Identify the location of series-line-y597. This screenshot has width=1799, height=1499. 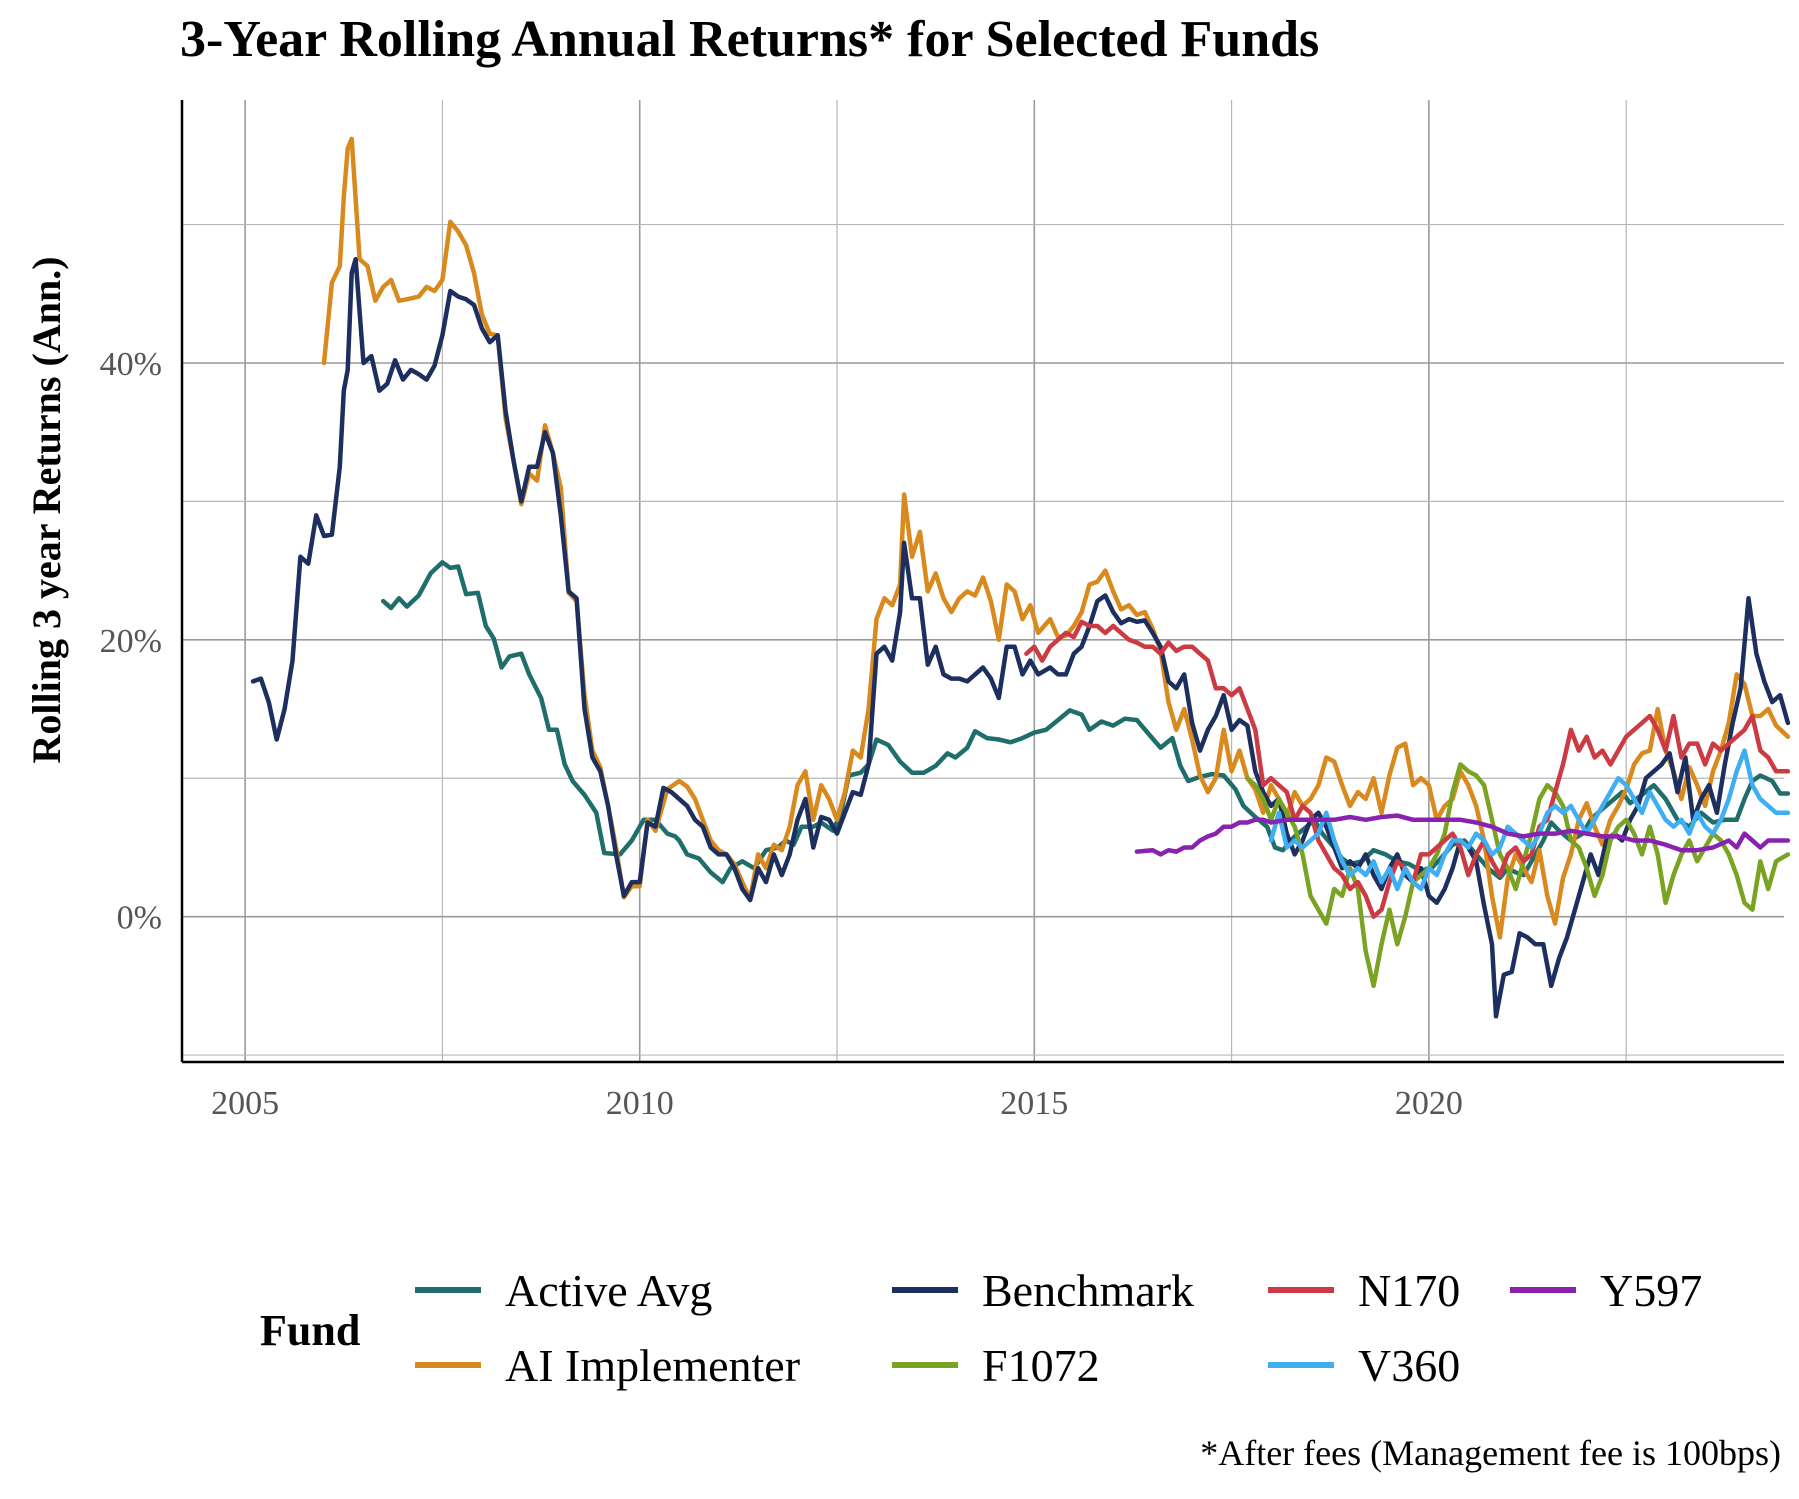
(1462, 835).